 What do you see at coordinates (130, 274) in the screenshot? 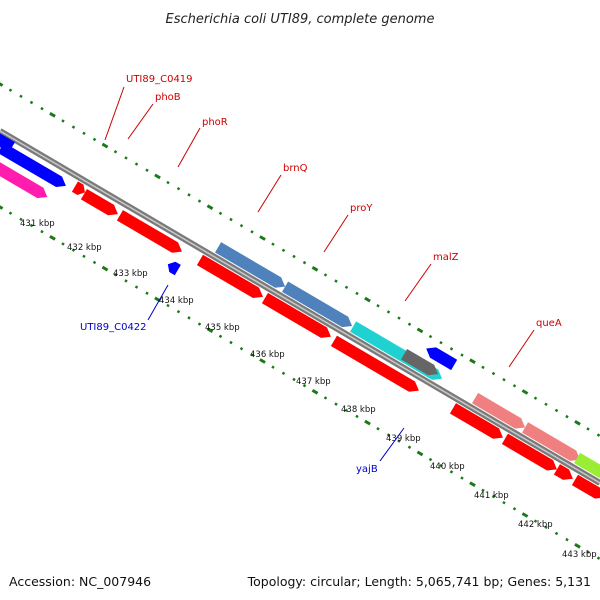
I see `kbp-label: 433 kbp` at bounding box center [130, 274].